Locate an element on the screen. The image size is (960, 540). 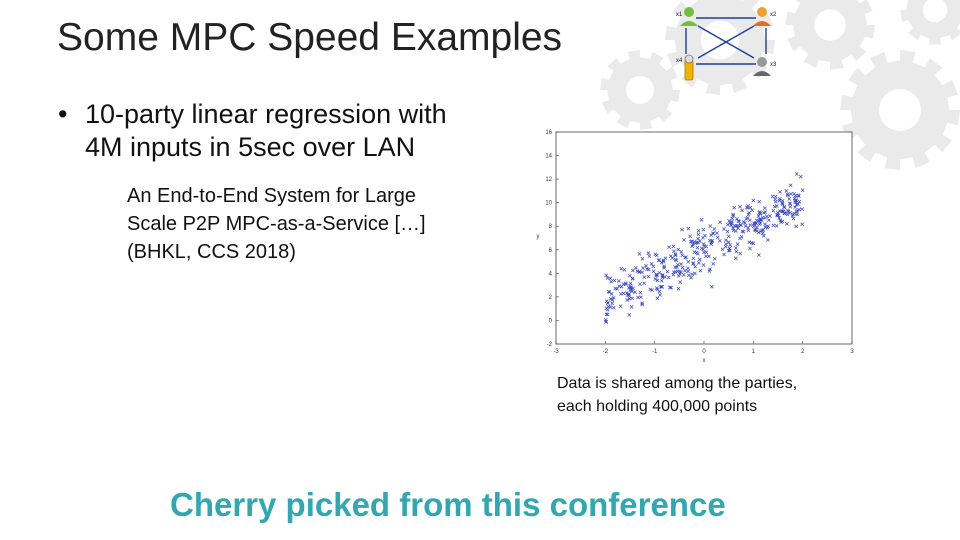
x-tick-label: 3 is located at coordinates (852, 352).